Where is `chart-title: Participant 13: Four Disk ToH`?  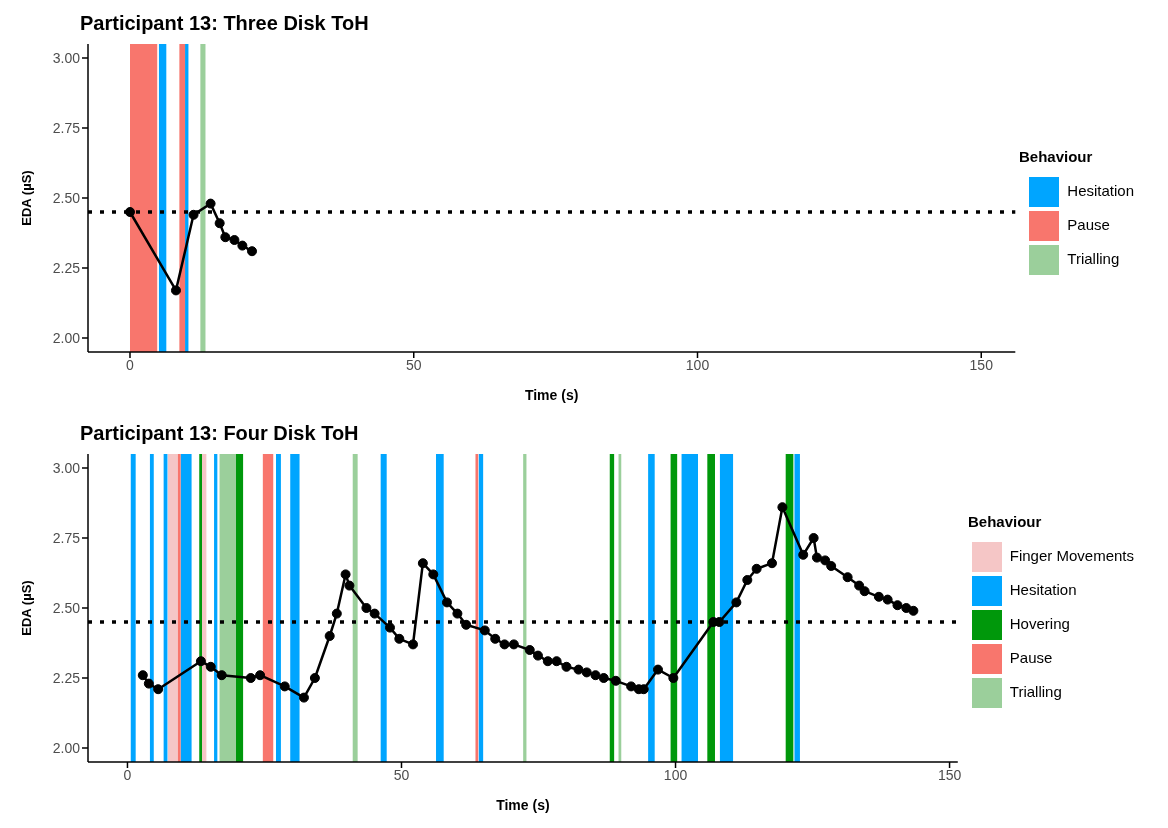 chart-title: Participant 13: Four Disk ToH is located at coordinates (219, 433).